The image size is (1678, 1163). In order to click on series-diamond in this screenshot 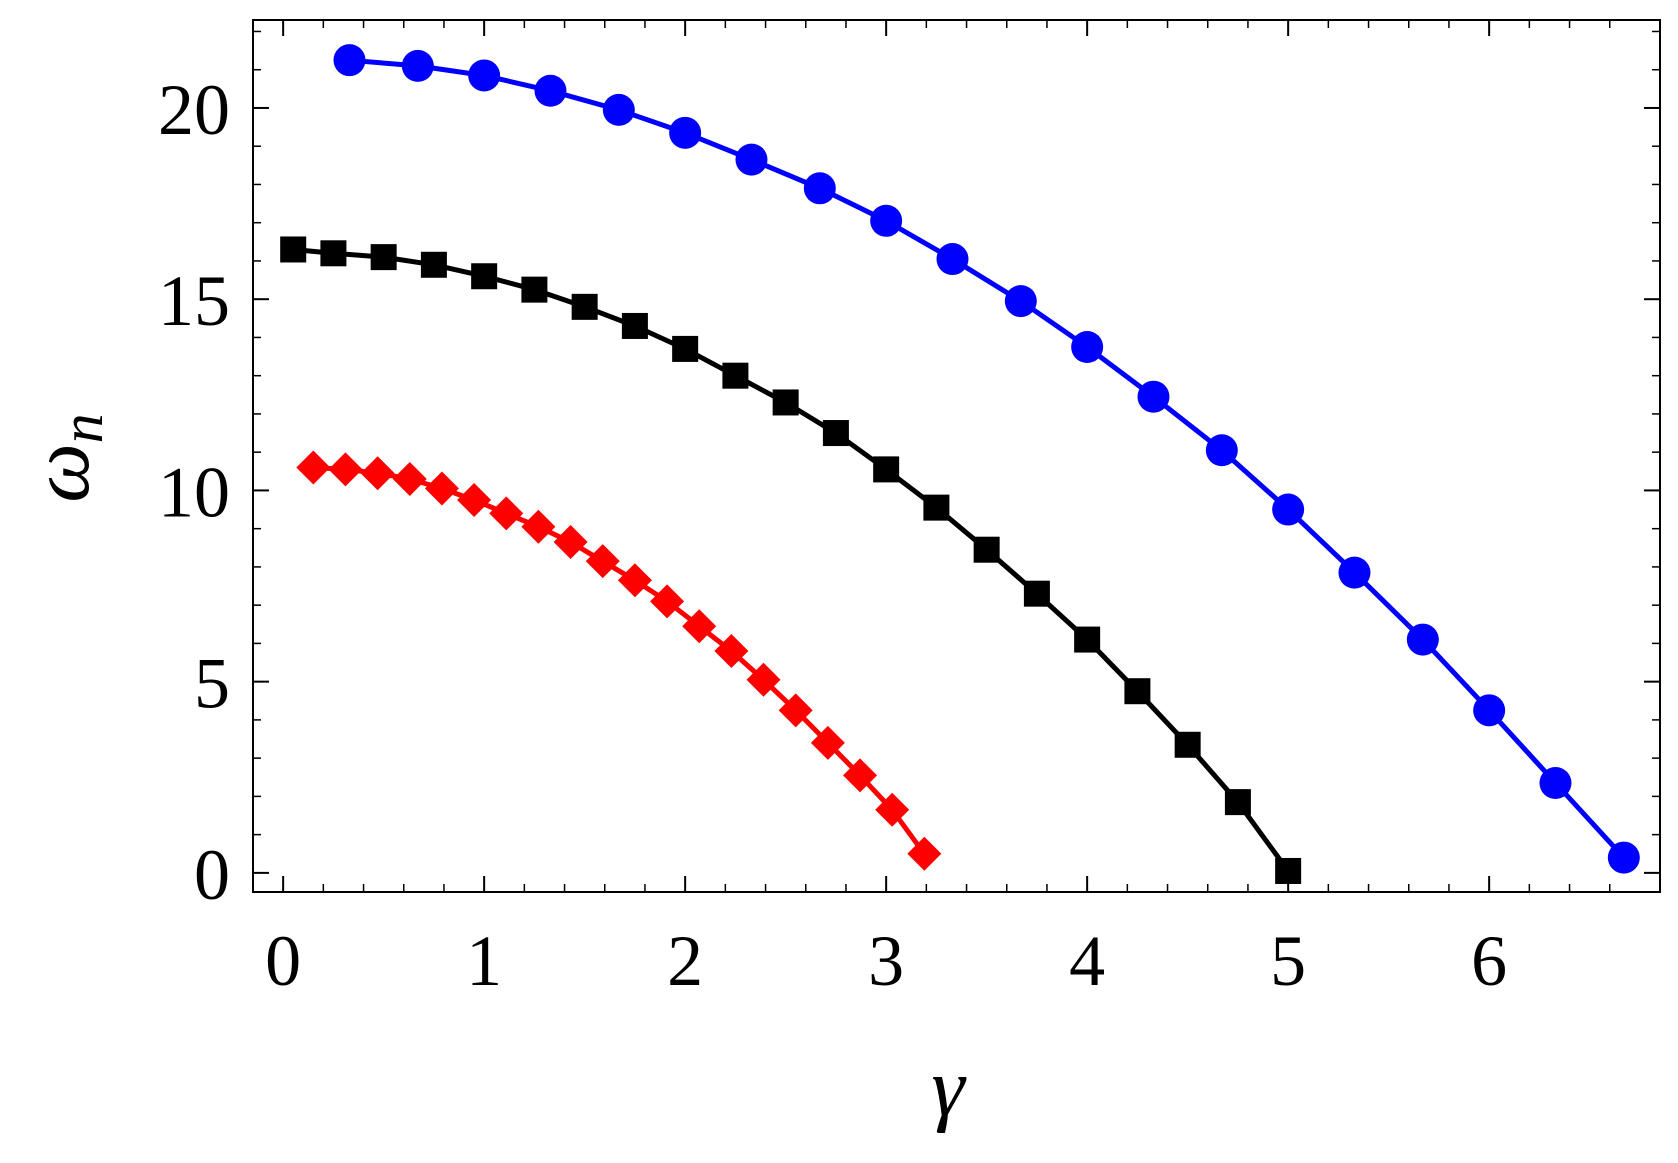, I will do `click(619, 660)`.